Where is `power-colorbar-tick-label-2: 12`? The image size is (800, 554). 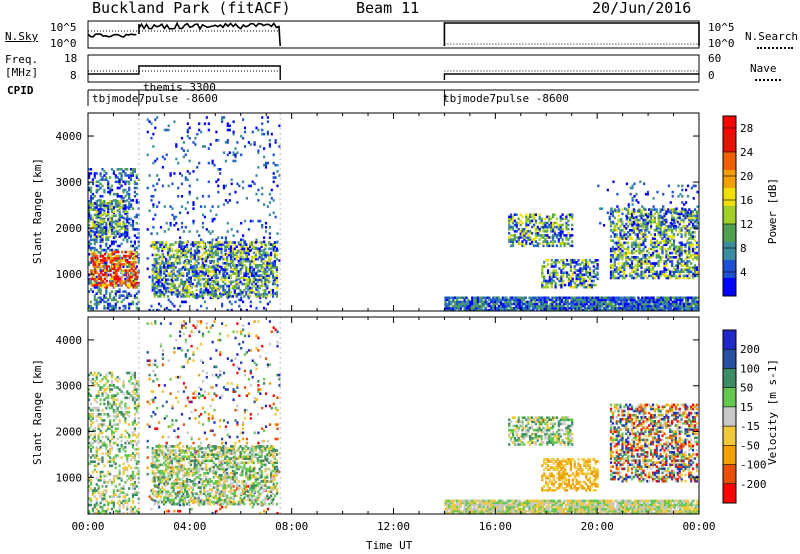
power-colorbar-tick-label-2: 12 is located at coordinates (746, 224).